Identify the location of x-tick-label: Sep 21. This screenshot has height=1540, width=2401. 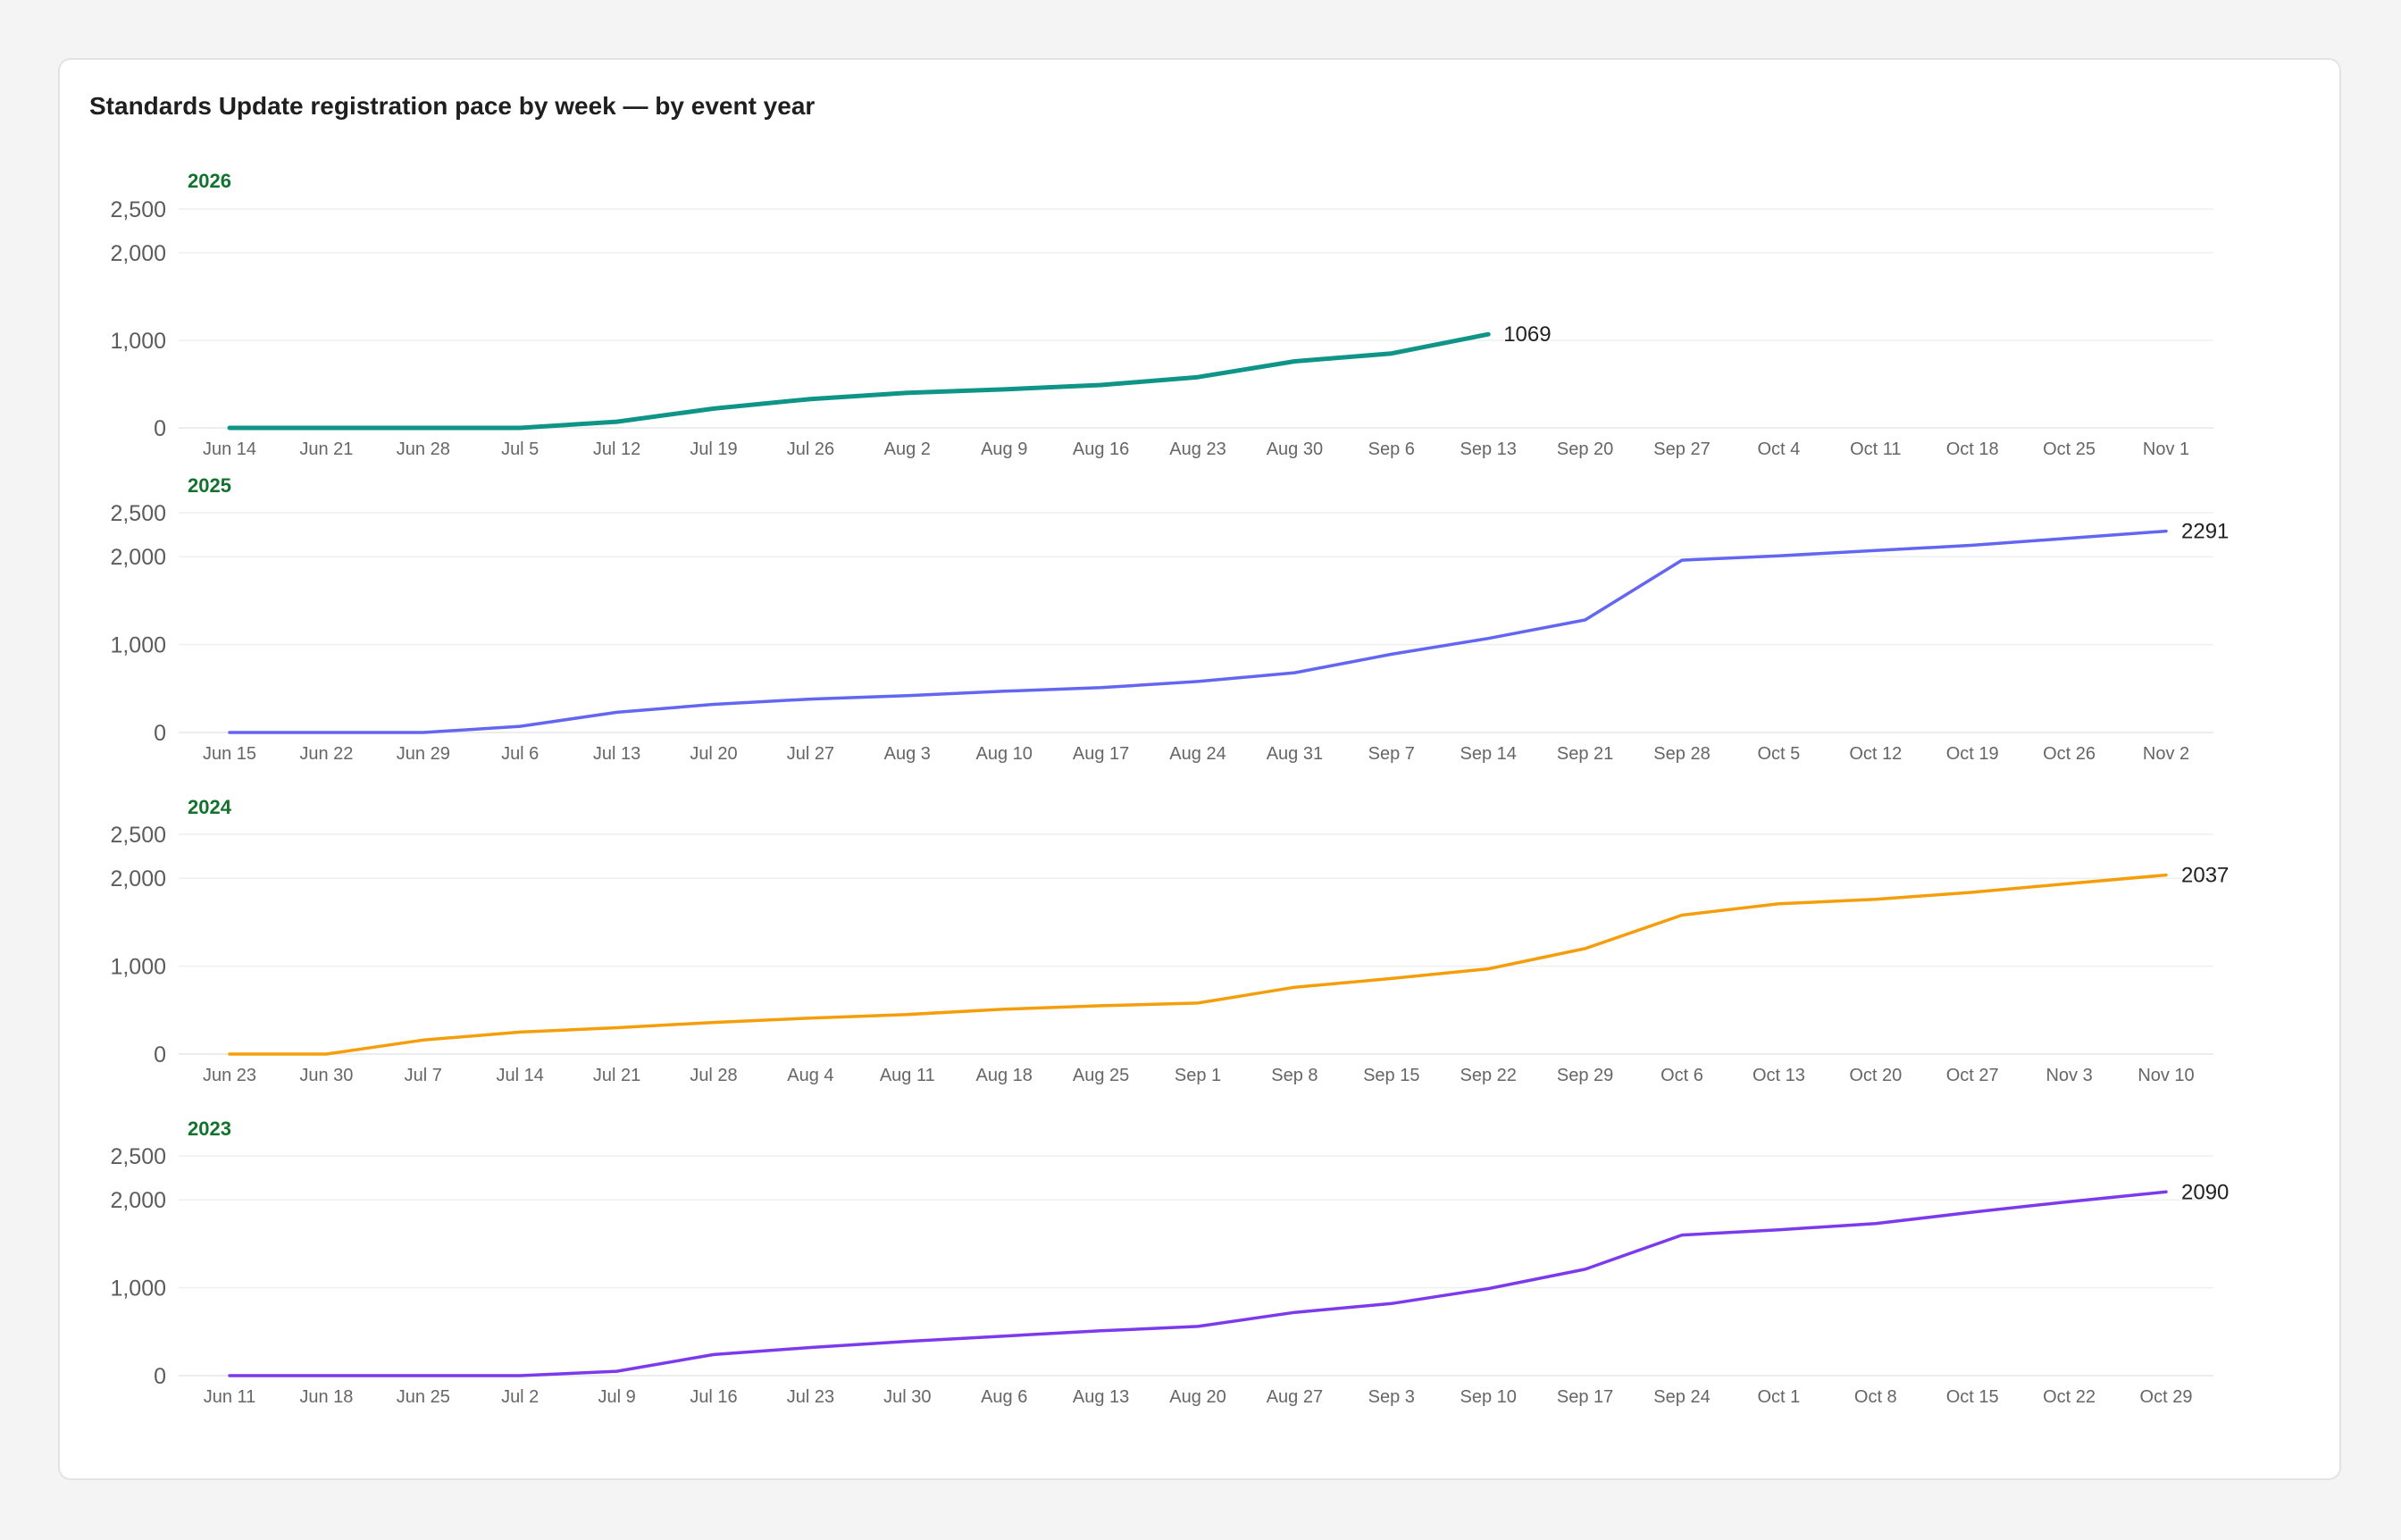
(1585, 754).